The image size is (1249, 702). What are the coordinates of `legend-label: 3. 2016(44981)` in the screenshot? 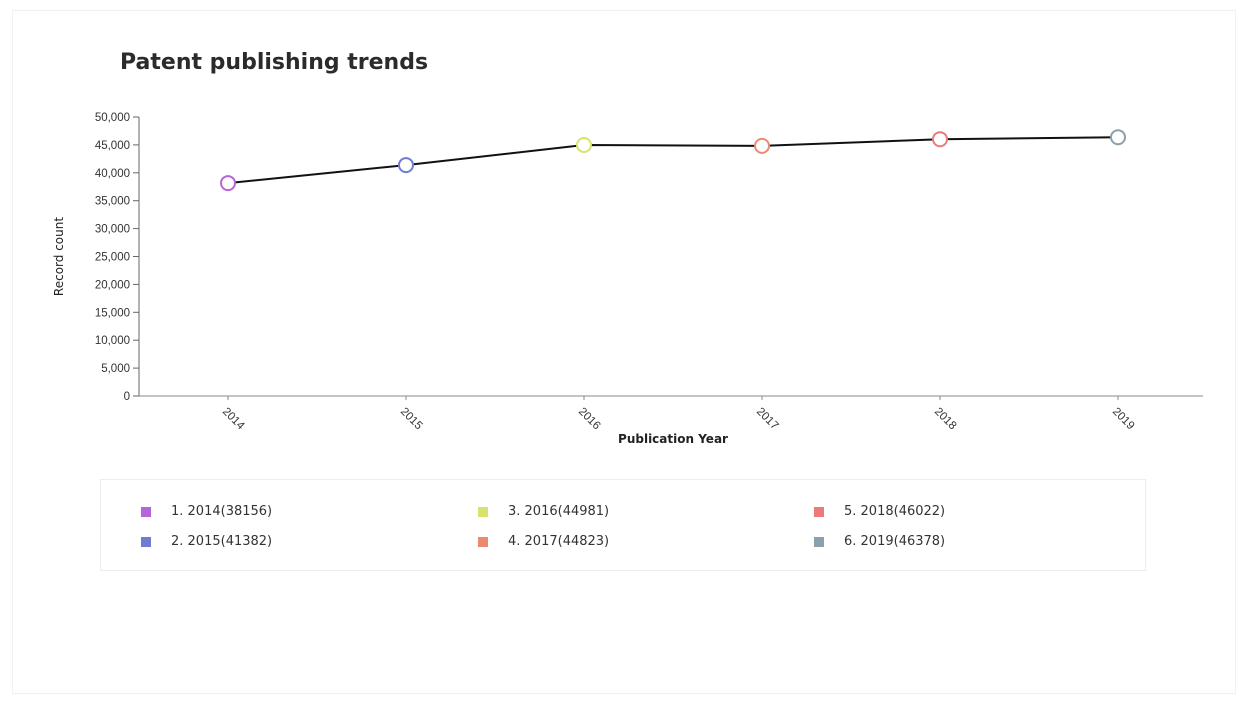 It's located at (559, 511).